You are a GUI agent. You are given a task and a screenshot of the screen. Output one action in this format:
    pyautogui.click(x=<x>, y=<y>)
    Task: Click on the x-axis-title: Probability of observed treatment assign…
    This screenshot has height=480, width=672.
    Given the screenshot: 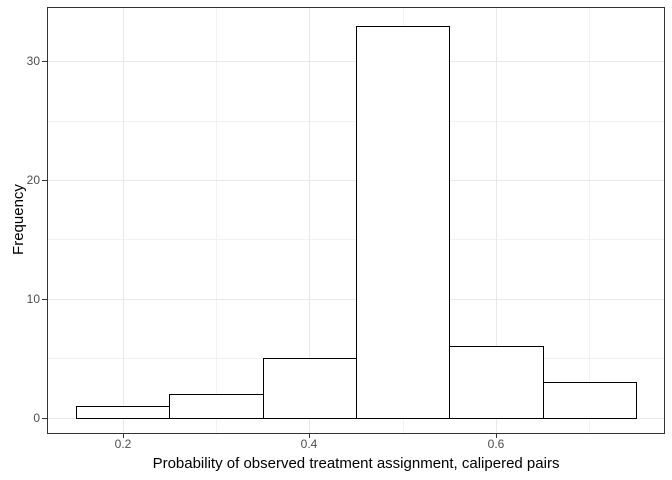 What is the action you would take?
    pyautogui.click(x=356, y=463)
    